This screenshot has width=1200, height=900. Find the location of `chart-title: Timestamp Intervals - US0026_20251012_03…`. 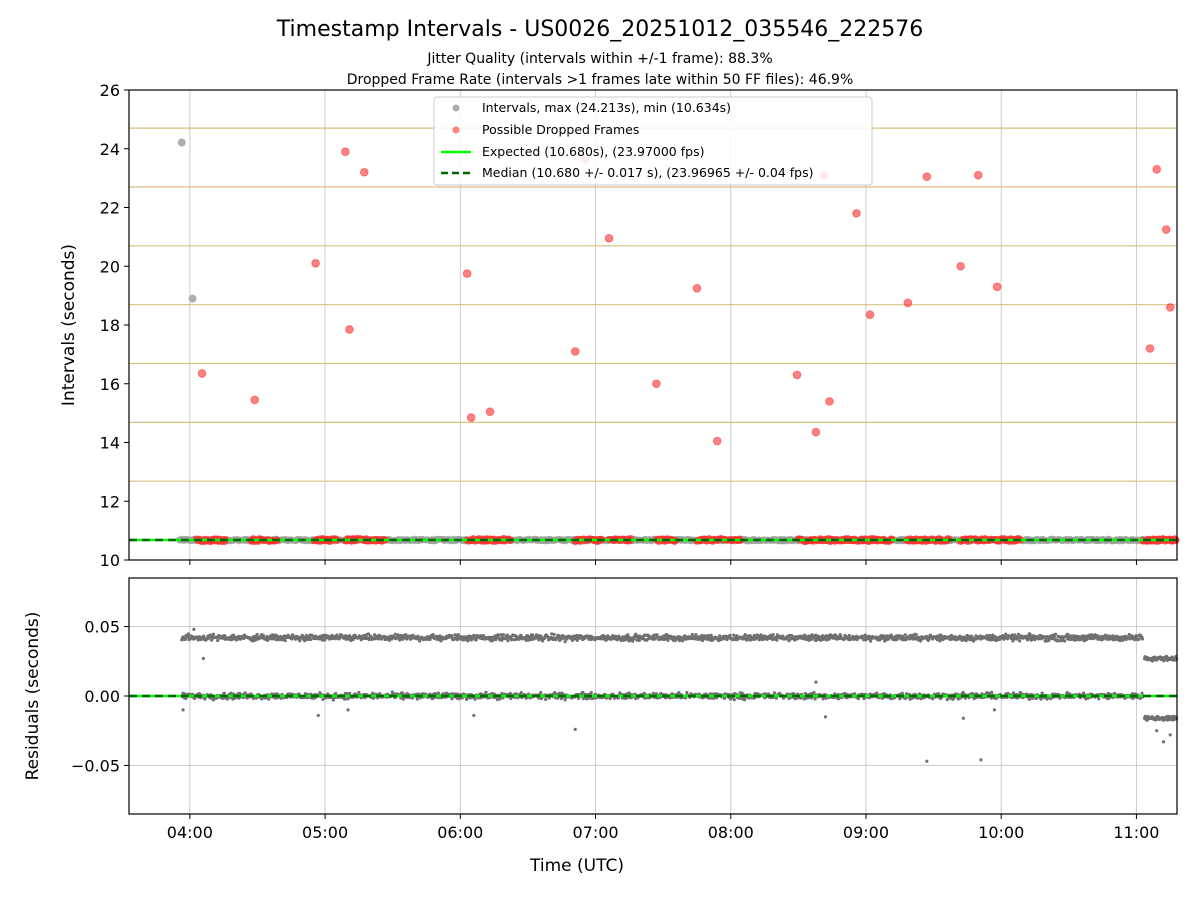

chart-title: Timestamp Intervals - US0026_20251012_03… is located at coordinates (599, 29).